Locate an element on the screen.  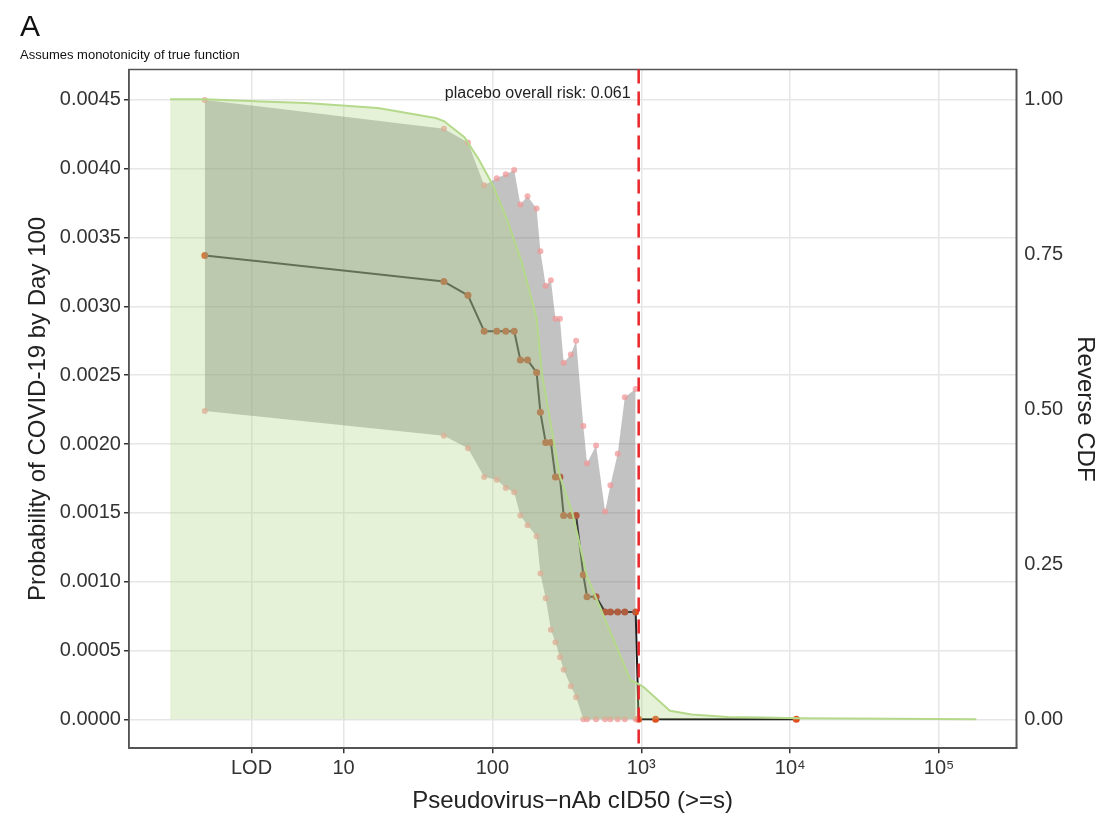
y-tick-label: 0.0020 is located at coordinates (90, 442).